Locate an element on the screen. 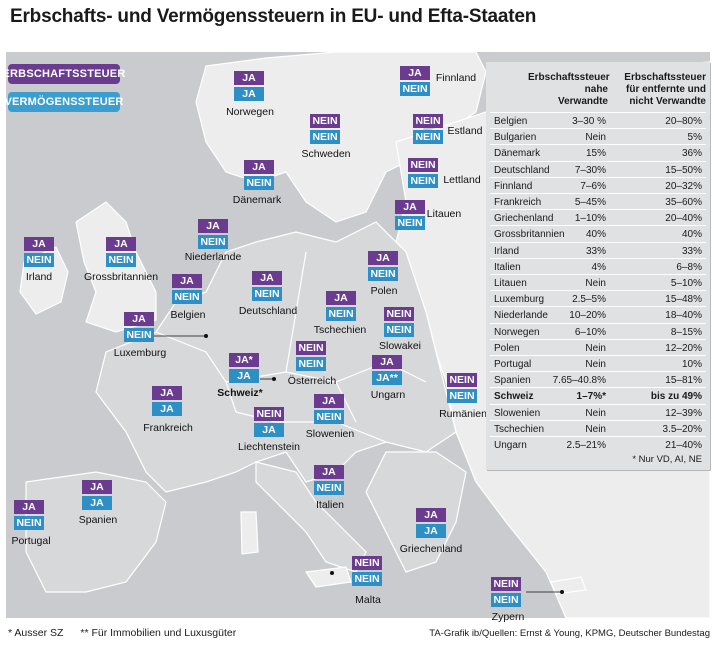 This screenshot has height=648, width=720. table-row: Polen Nein 12–20% is located at coordinates (598, 347).